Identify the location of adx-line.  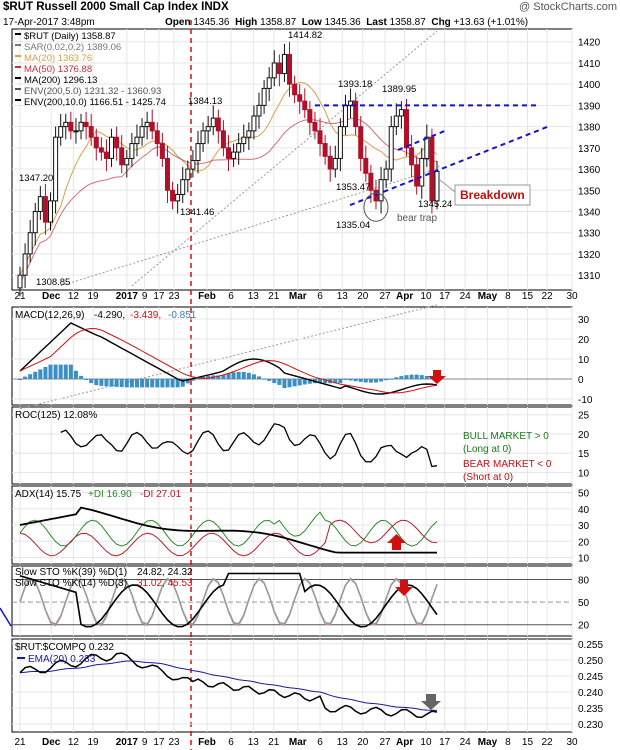
(228, 530).